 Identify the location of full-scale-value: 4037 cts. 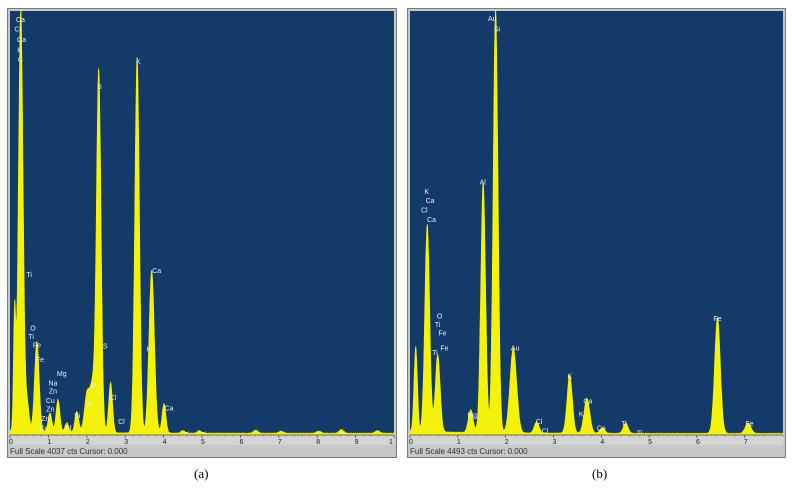
(62, 451).